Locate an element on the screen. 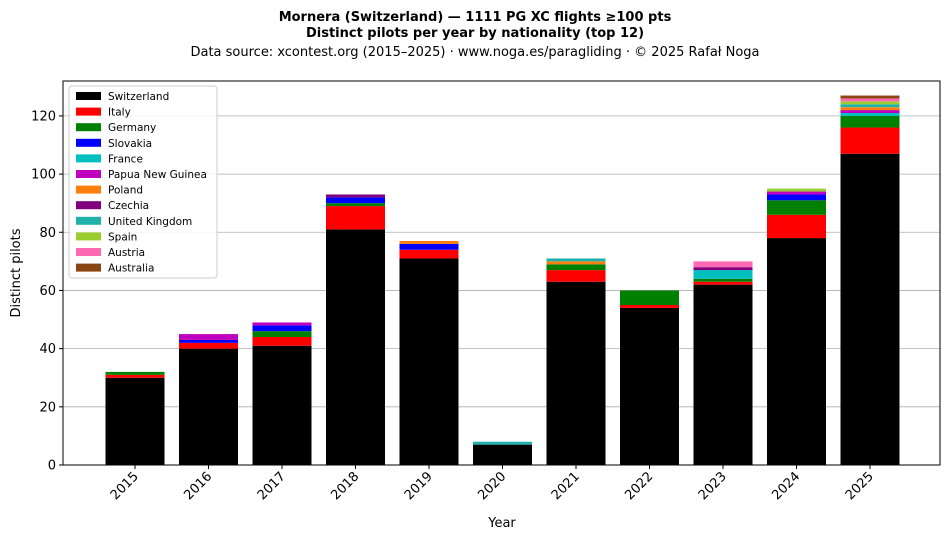 The image size is (950, 539). legend-label: Australia is located at coordinates (131, 269).